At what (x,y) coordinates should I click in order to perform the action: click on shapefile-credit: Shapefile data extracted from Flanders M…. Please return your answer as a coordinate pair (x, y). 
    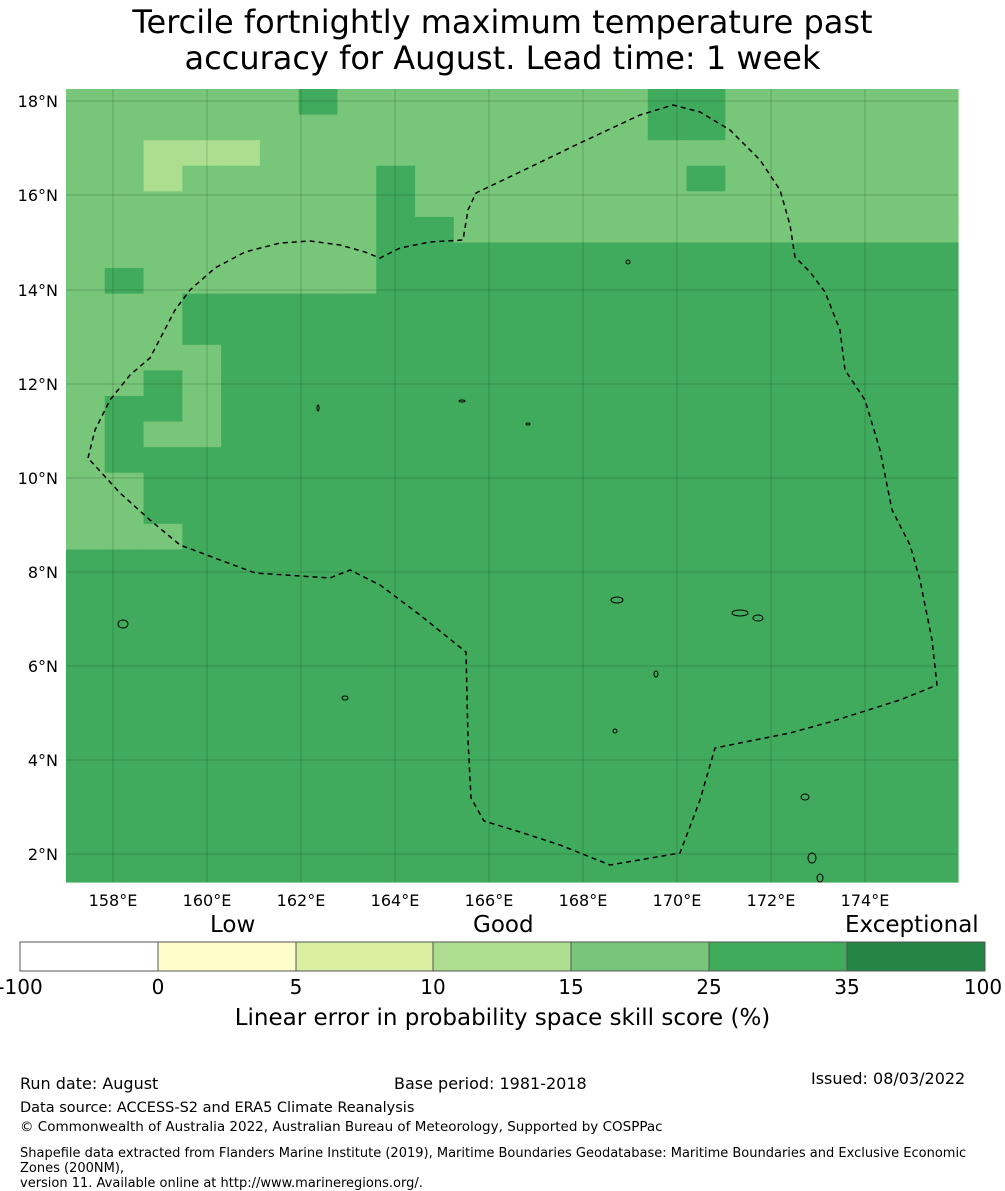
    Looking at the image, I should click on (512, 1168).